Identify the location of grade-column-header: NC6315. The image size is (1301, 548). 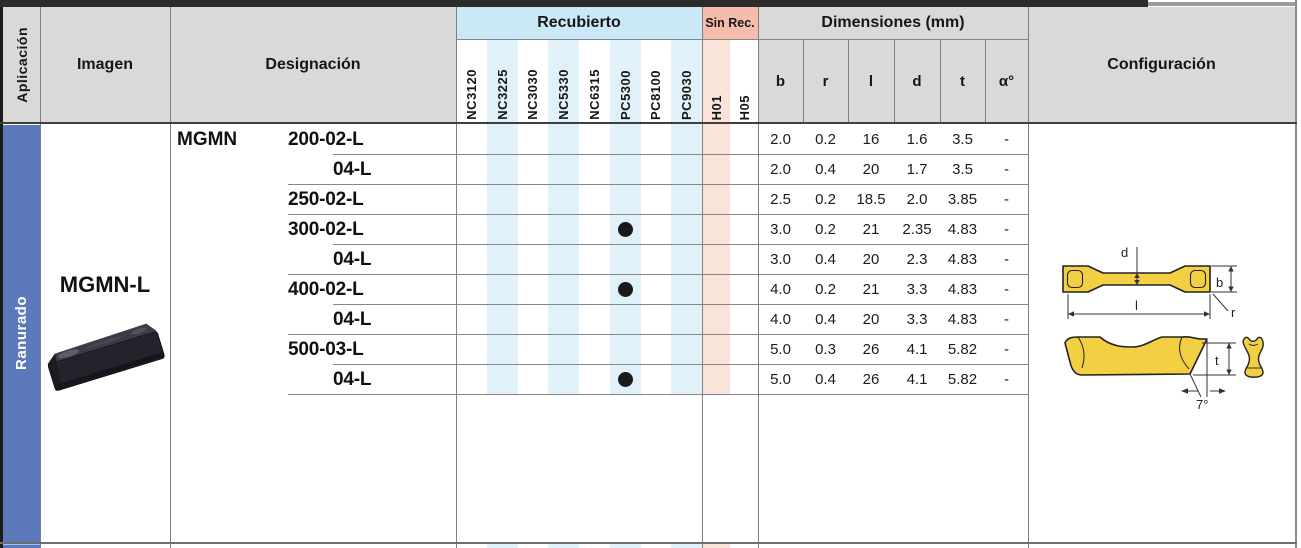
(594, 80).